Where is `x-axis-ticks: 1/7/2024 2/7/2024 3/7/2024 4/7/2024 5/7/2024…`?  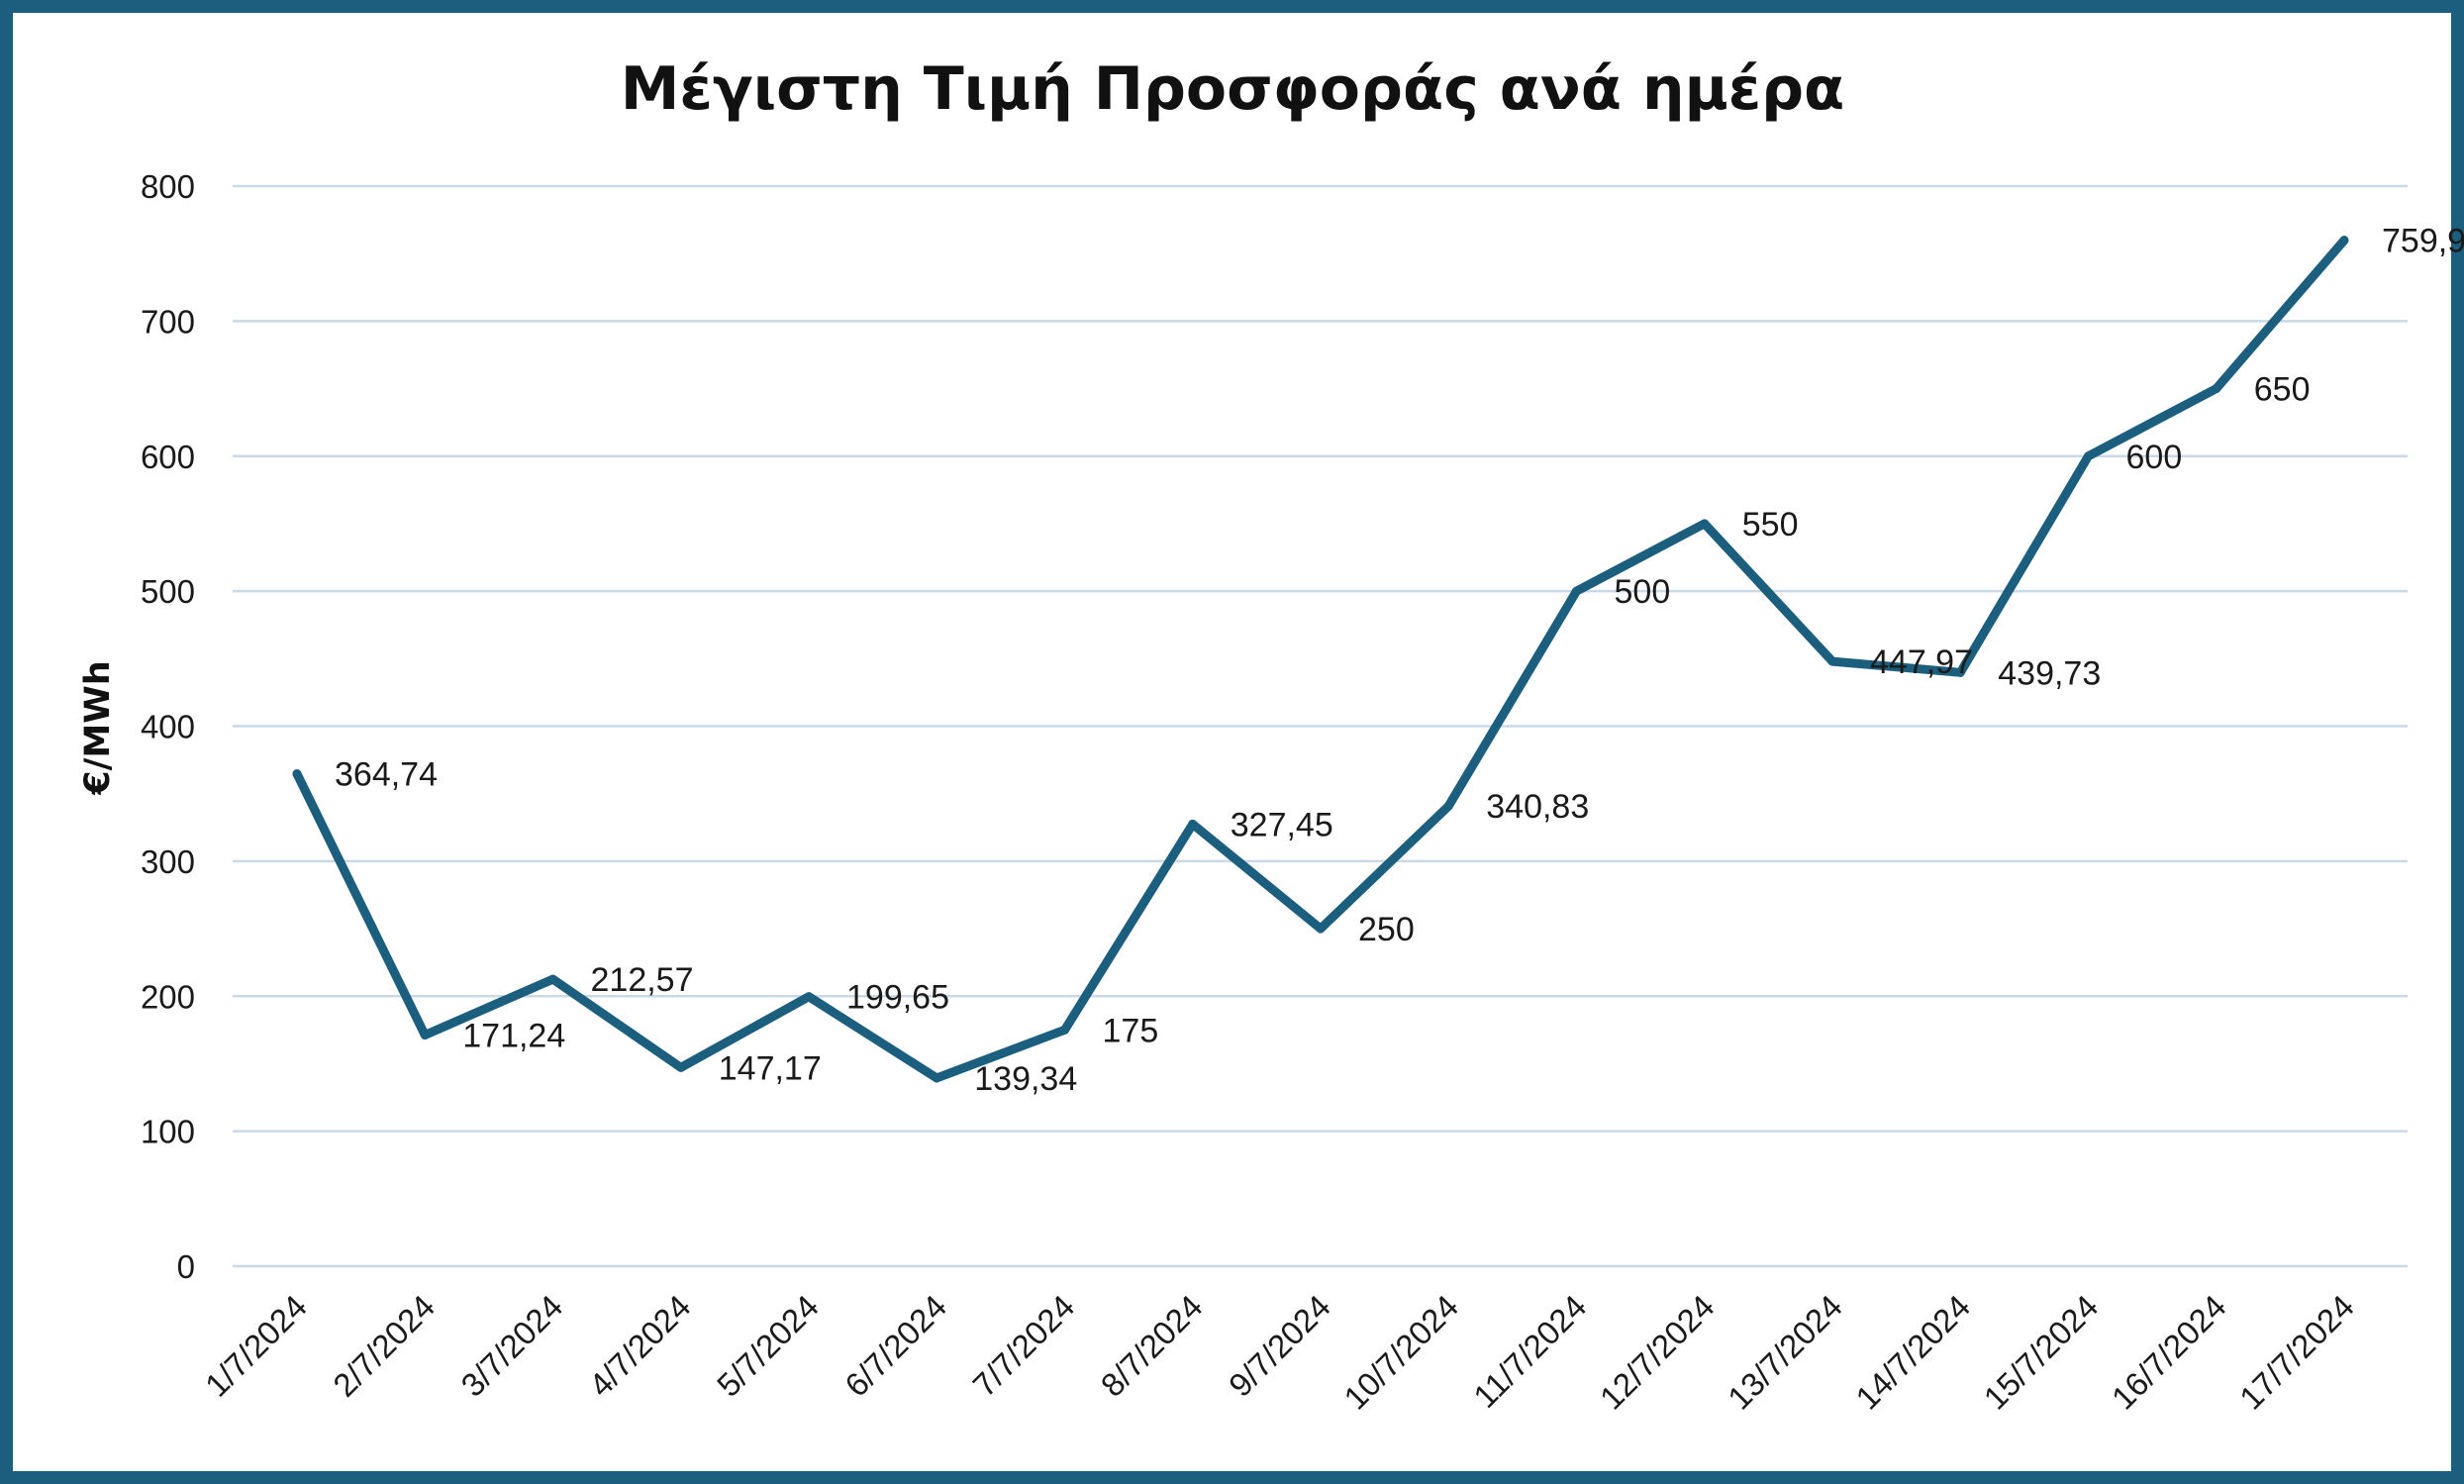
x-axis-ticks: 1/7/2024 2/7/2024 3/7/2024 4/7/2024 5/7/2024… is located at coordinates (1279, 1352).